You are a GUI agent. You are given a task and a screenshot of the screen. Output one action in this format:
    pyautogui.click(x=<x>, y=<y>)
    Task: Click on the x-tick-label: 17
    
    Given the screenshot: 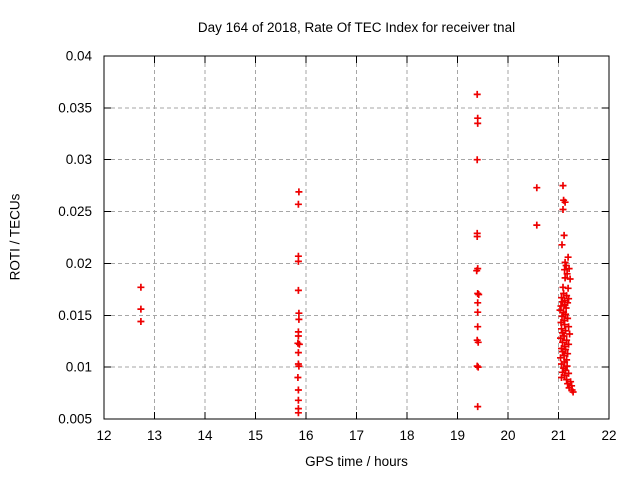 What is the action you would take?
    pyautogui.click(x=356, y=435)
    